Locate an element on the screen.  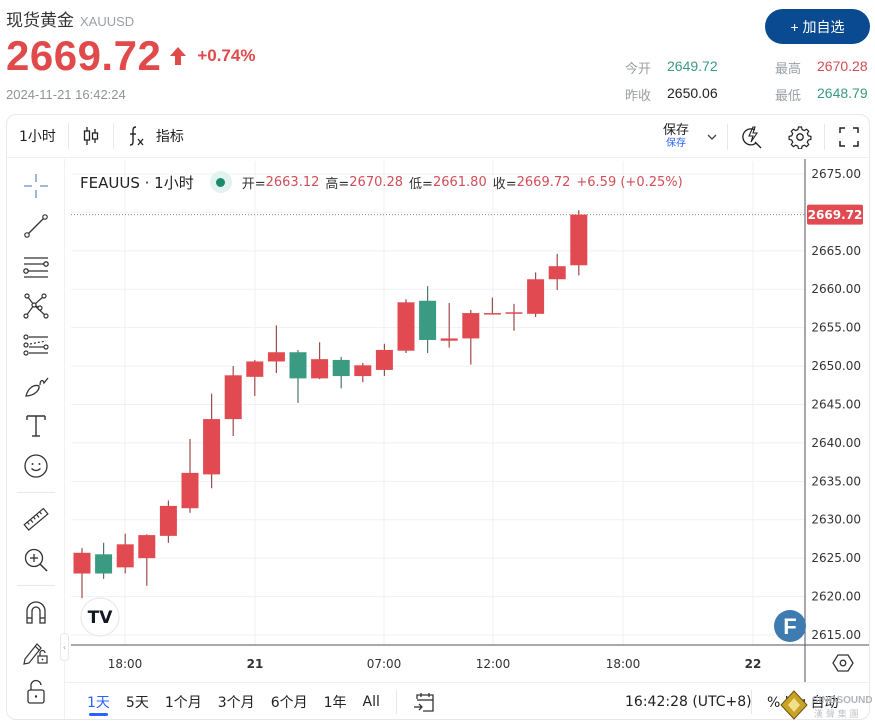
svg-text: SINOSOUND is located at coordinates (842, 700).